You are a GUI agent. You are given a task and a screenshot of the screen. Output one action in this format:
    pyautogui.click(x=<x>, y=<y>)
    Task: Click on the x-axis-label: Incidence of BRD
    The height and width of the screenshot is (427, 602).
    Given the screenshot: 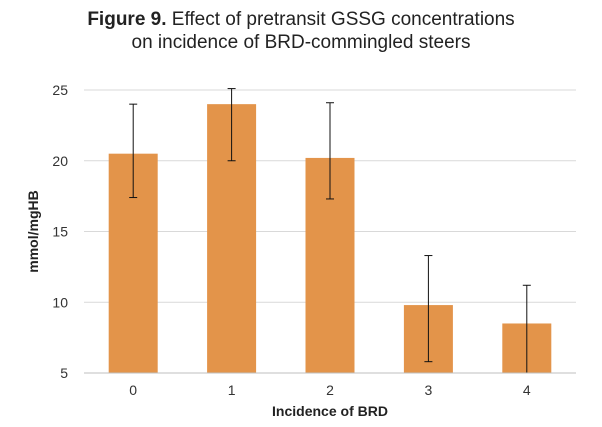 What is the action you would take?
    pyautogui.click(x=330, y=411)
    